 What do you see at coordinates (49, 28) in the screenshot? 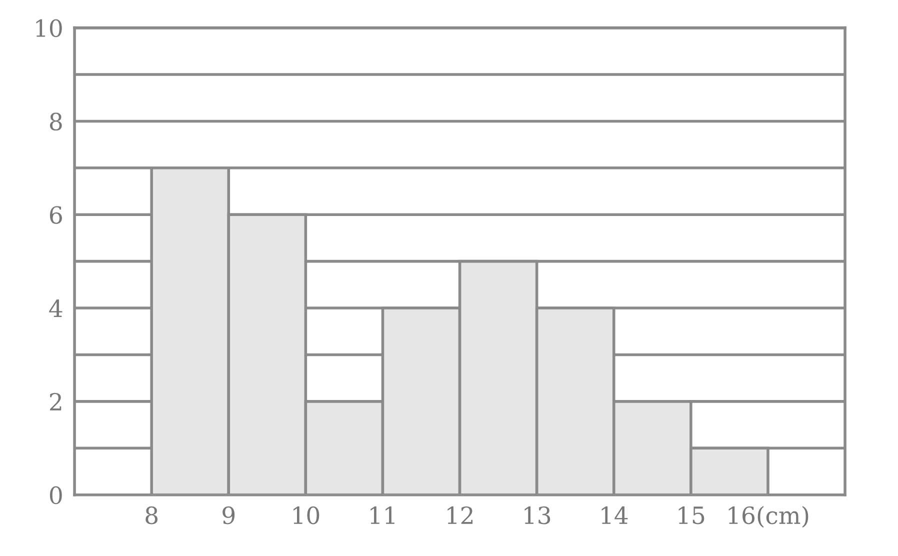
I see `y-tick-label: 10` at bounding box center [49, 28].